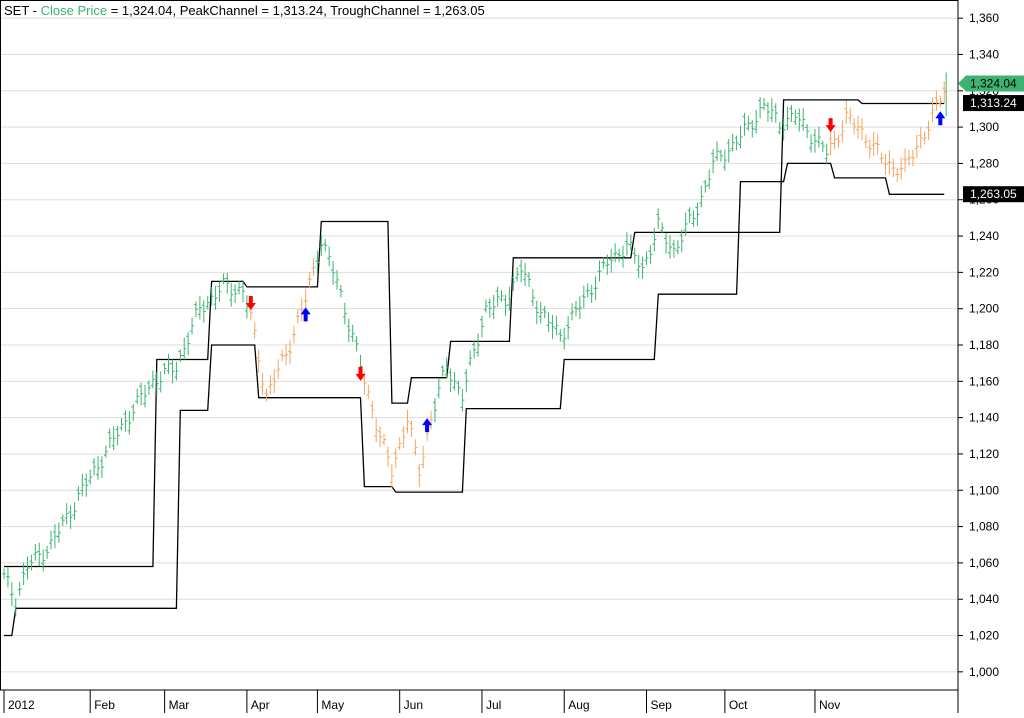  What do you see at coordinates (179, 705) in the screenshot?
I see `x-tick-label-Mar: Mar` at bounding box center [179, 705].